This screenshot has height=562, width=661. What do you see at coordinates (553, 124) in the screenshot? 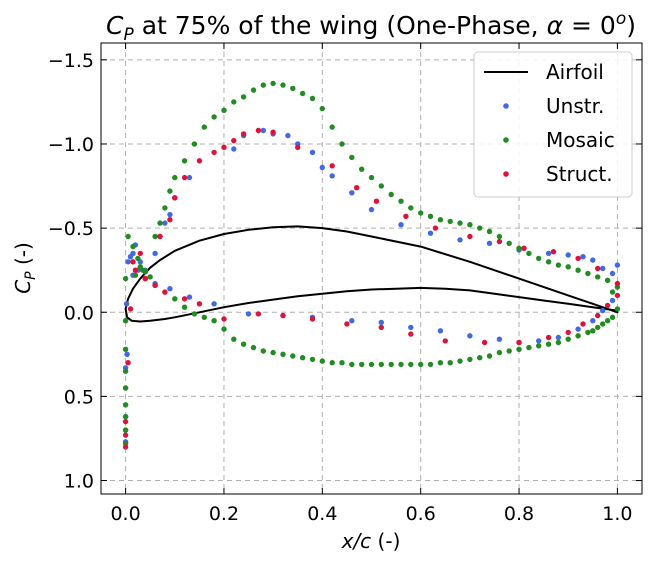
I see `legend: Airfoil Unstr. Mosaic Struct.` at bounding box center [553, 124].